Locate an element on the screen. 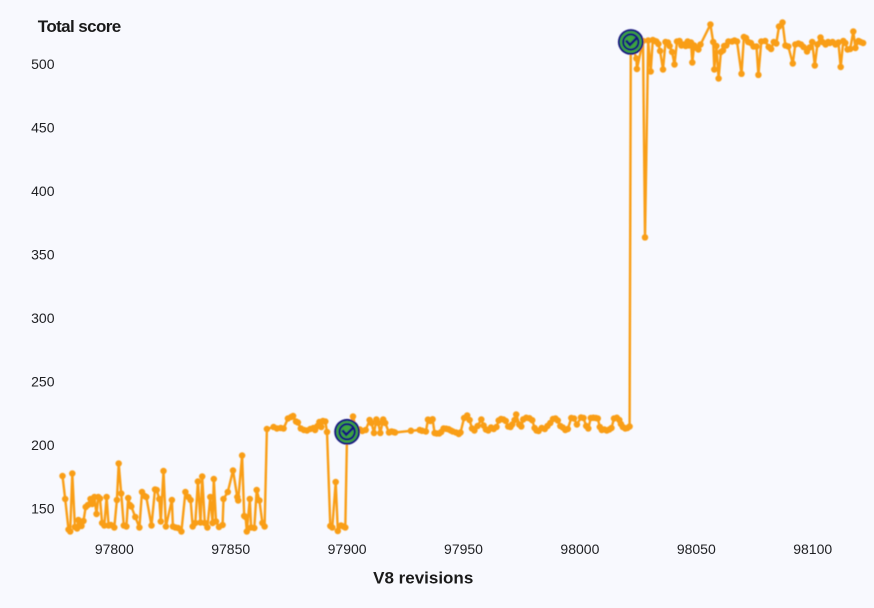 This screenshot has height=608, width=874. svg-text: 150 is located at coordinates (43, 509).